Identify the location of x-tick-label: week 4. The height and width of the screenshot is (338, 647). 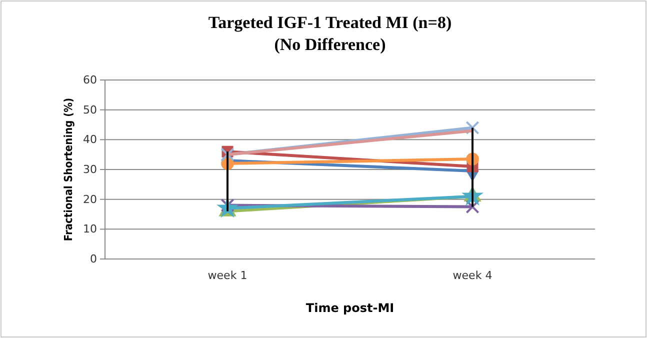
(472, 275).